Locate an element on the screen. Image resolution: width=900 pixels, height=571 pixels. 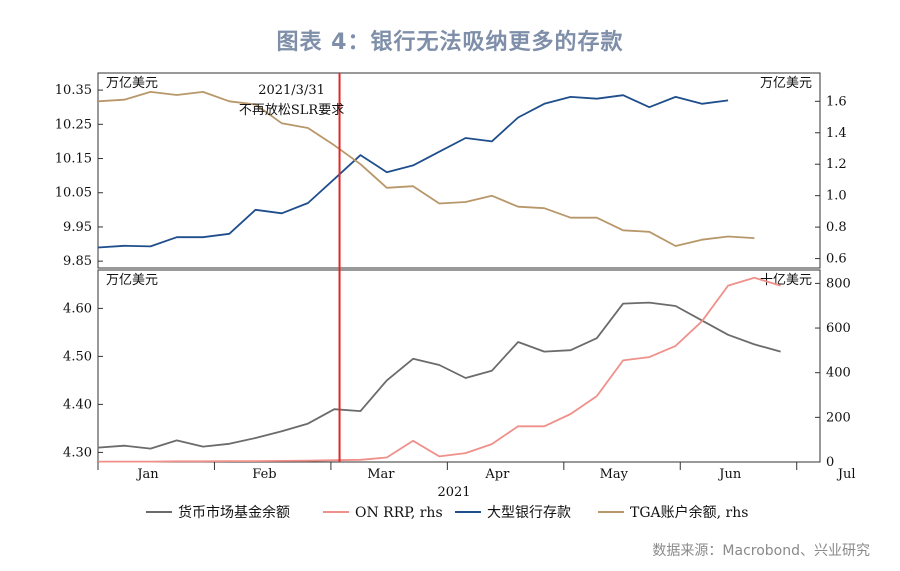
y-tick-label-right: 800 is located at coordinates (838, 283).